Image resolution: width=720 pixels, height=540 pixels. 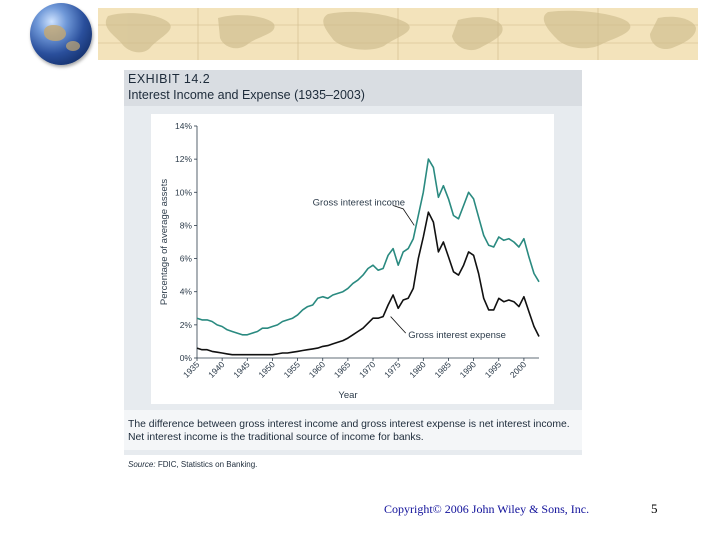 I want to click on x-tick-label: 1990, so click(x=468, y=369).